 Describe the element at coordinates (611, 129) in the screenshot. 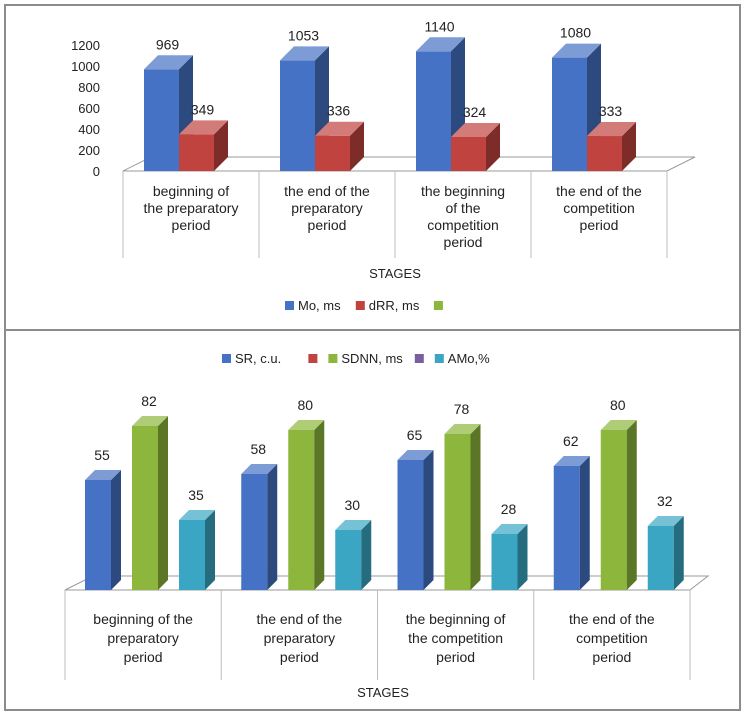

I see `top-bar-drr-ms-4-top` at that location.